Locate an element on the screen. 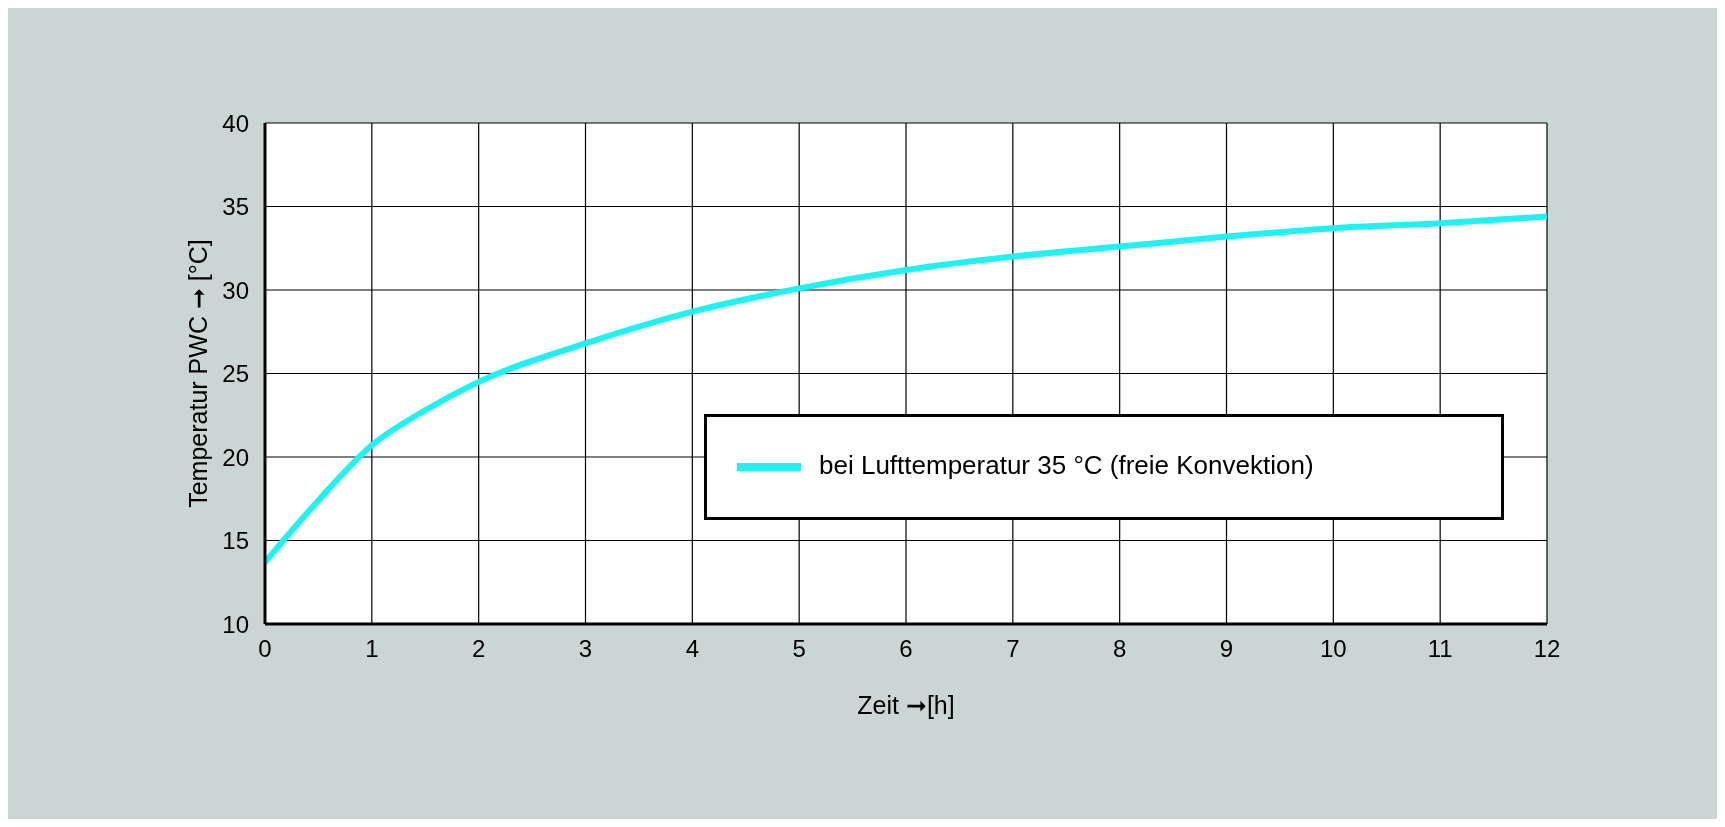 This screenshot has height=827, width=1725. y-tick-label: 20 is located at coordinates (235, 457).